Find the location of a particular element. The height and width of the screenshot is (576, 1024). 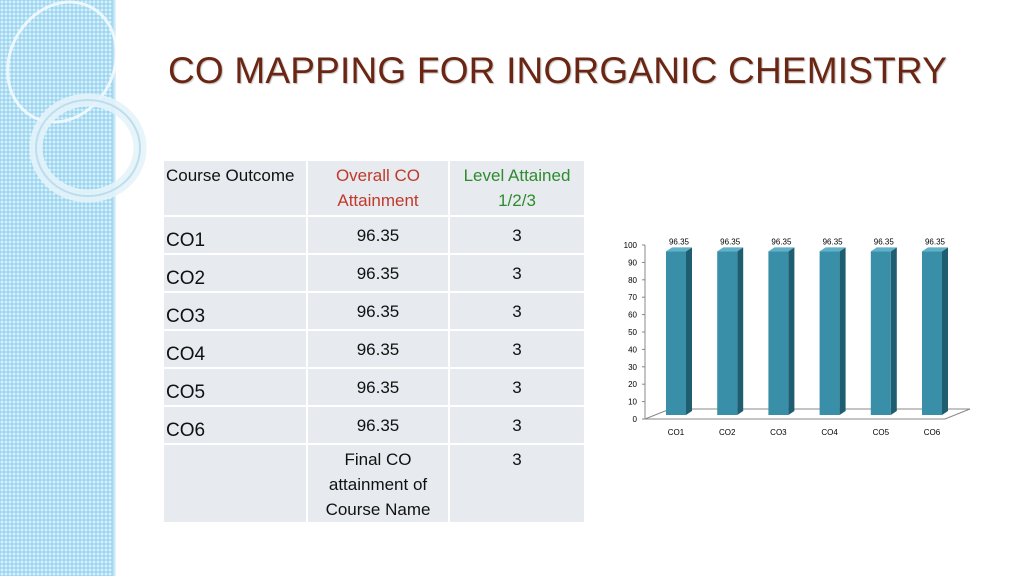

final-attainment-label: Final CO attainment of Course Name is located at coordinates (378, 483).